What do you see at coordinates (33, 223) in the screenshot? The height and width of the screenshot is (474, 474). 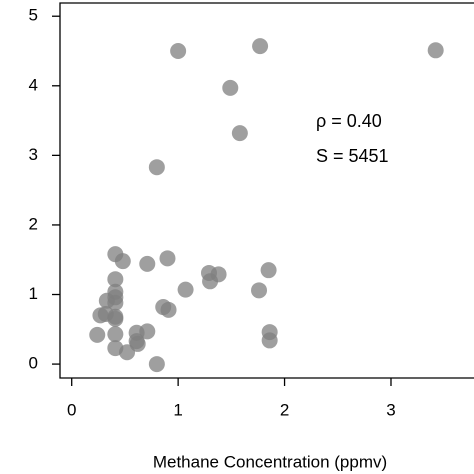 I see `y-tick-label: 2` at bounding box center [33, 223].